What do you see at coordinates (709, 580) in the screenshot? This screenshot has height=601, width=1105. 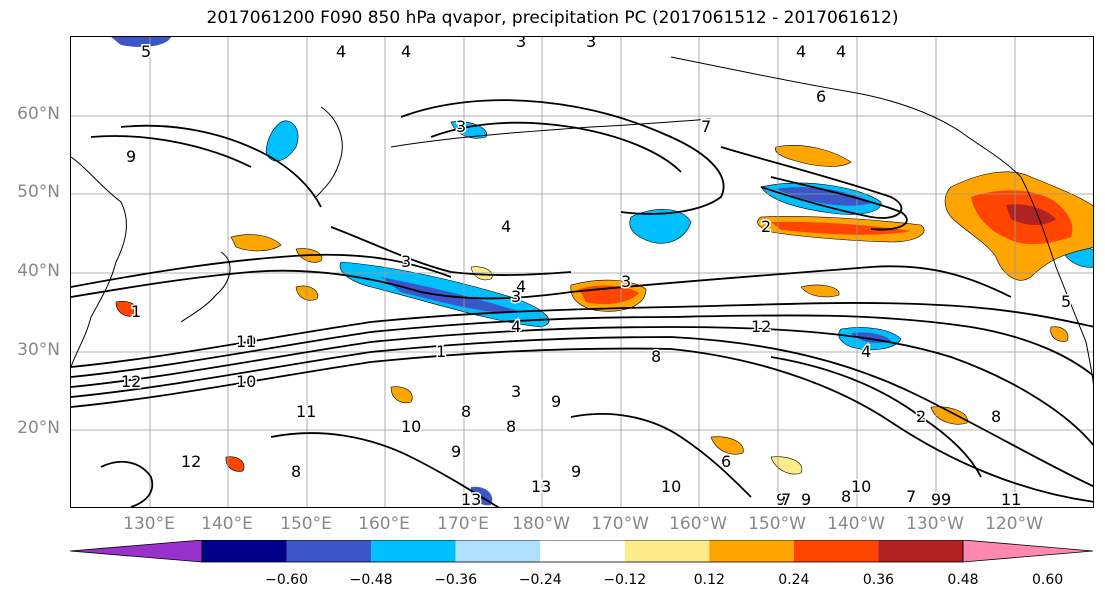 I see `colorbar-tick-label: 0.12` at bounding box center [709, 580].